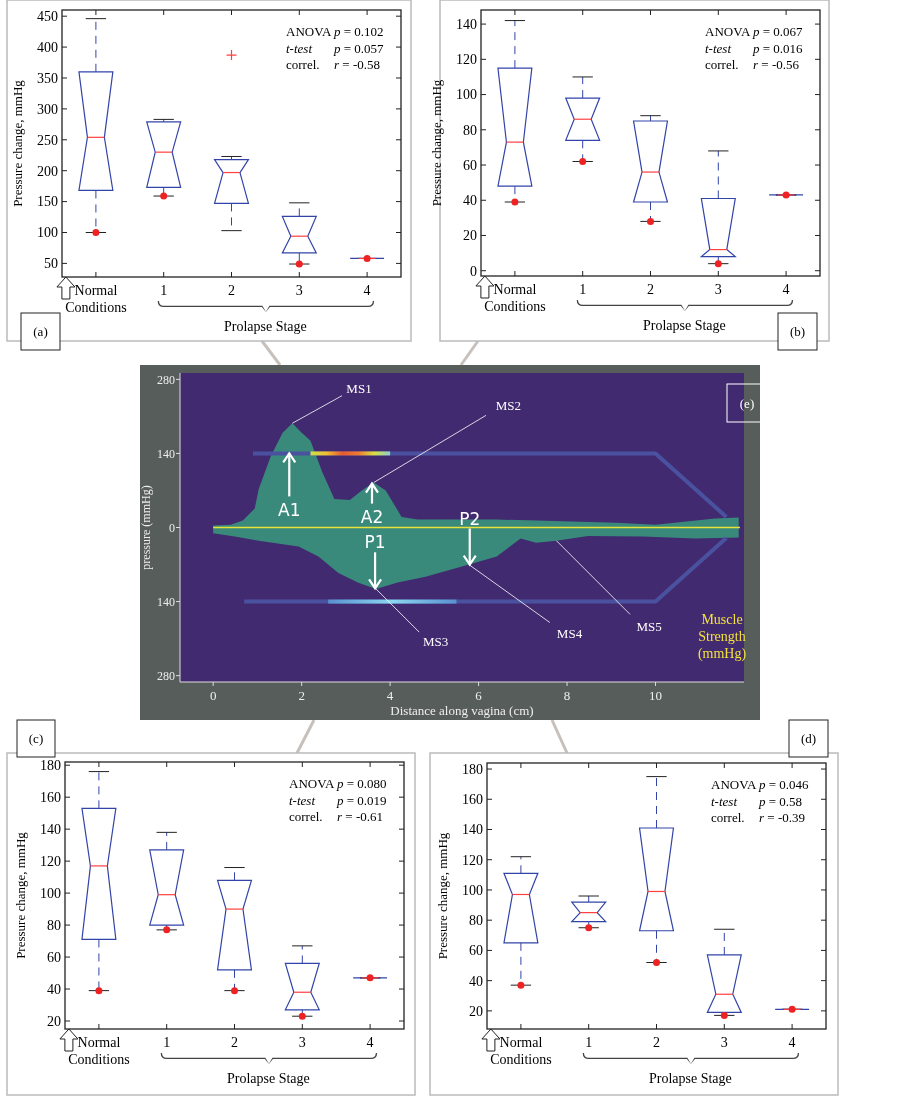  What do you see at coordinates (797, 332) in the screenshot?
I see `text: (b)` at bounding box center [797, 332].